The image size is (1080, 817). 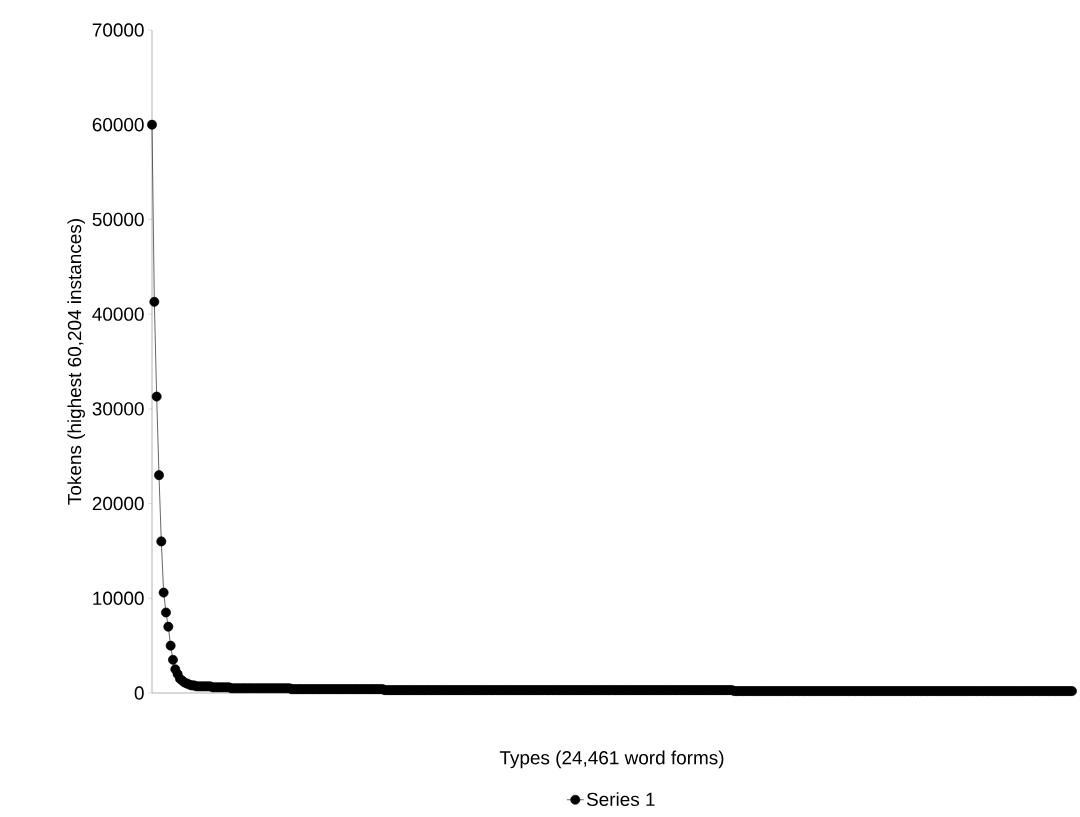 What do you see at coordinates (118, 409) in the screenshot?
I see `y-tick-label: 30000` at bounding box center [118, 409].